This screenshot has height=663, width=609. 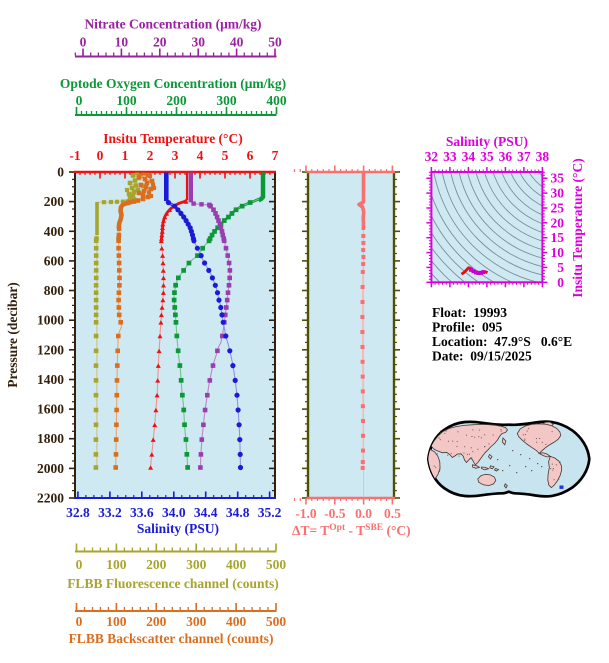 I want to click on svg-text: 600, so click(x=54, y=260).